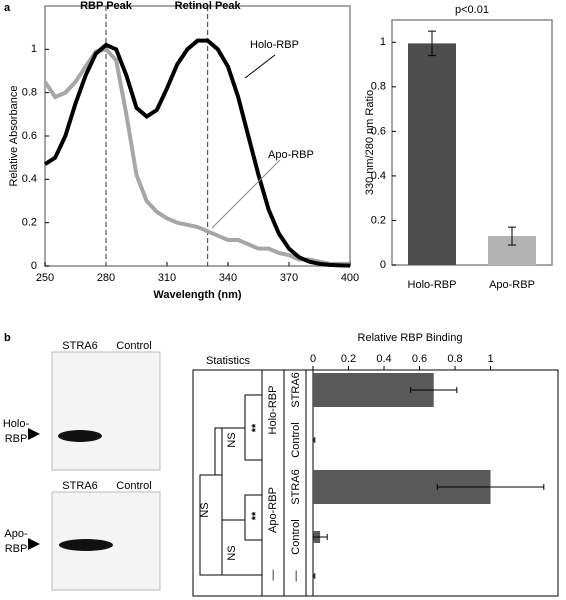 The height and width of the screenshot is (600, 566). I want to click on blot-row-label: Apo-, so click(16, 534).